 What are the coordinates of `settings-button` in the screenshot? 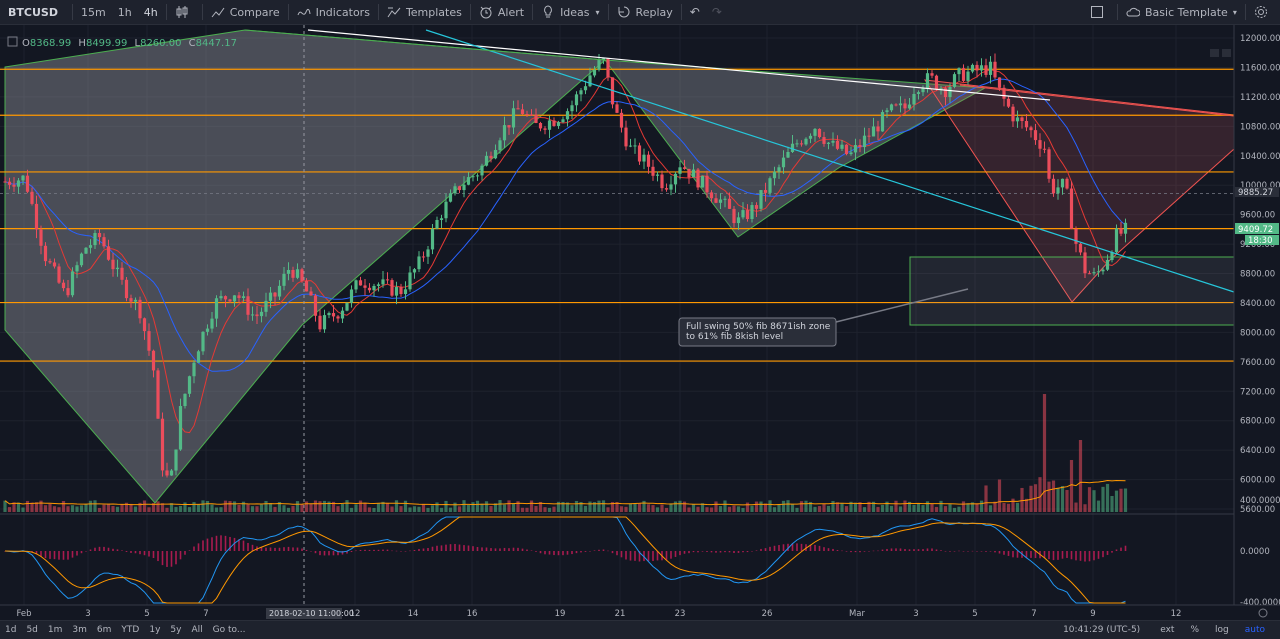 It's located at (1263, 12).